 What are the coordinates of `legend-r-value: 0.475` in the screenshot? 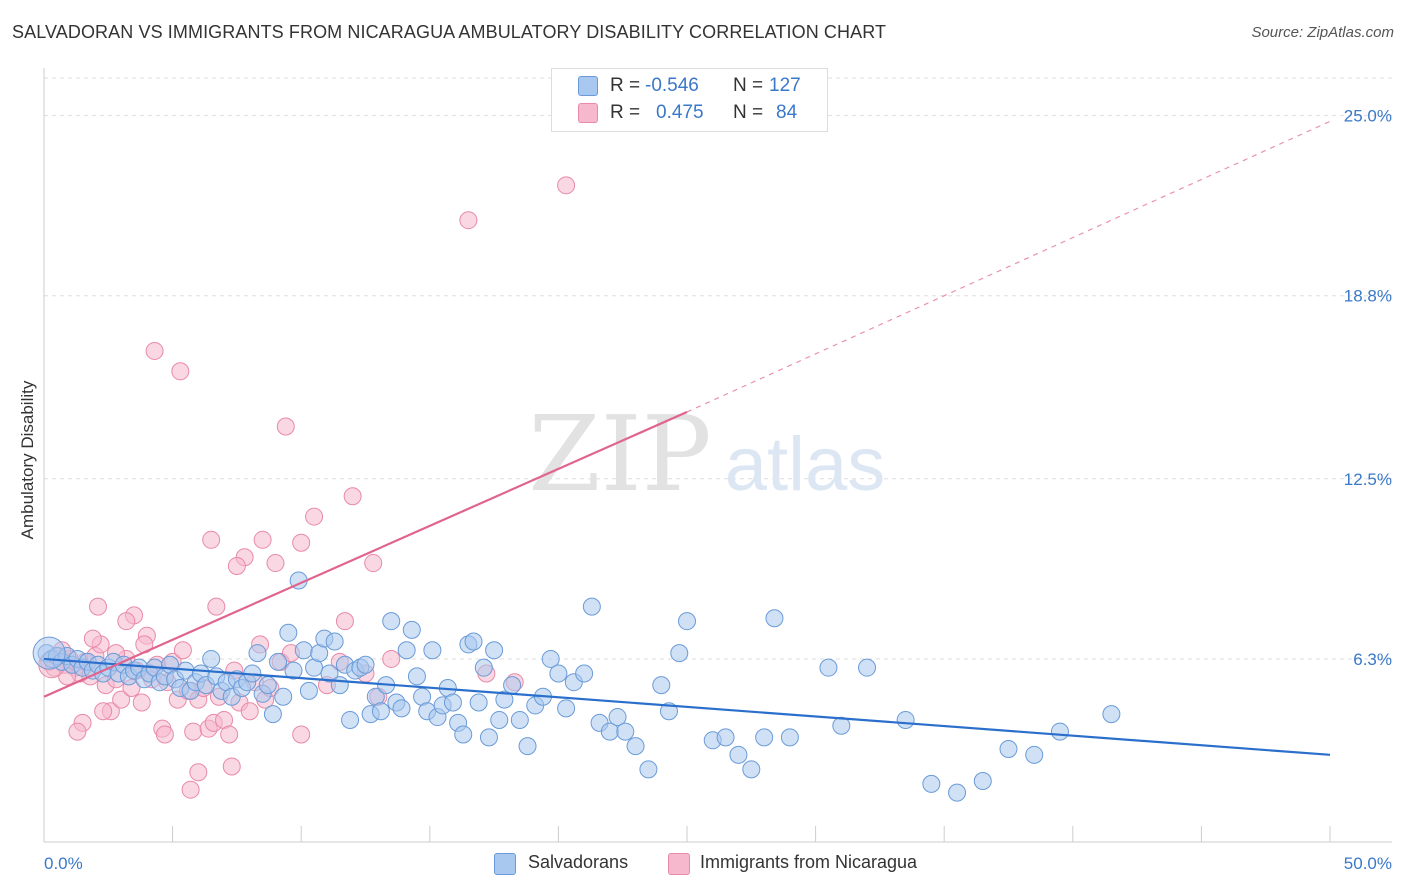 It's located at (680, 112).